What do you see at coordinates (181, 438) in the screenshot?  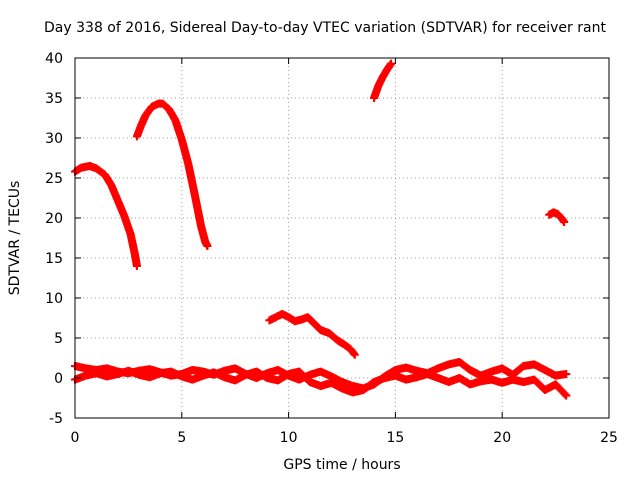 I see `x-tick-label: 5` at bounding box center [181, 438].